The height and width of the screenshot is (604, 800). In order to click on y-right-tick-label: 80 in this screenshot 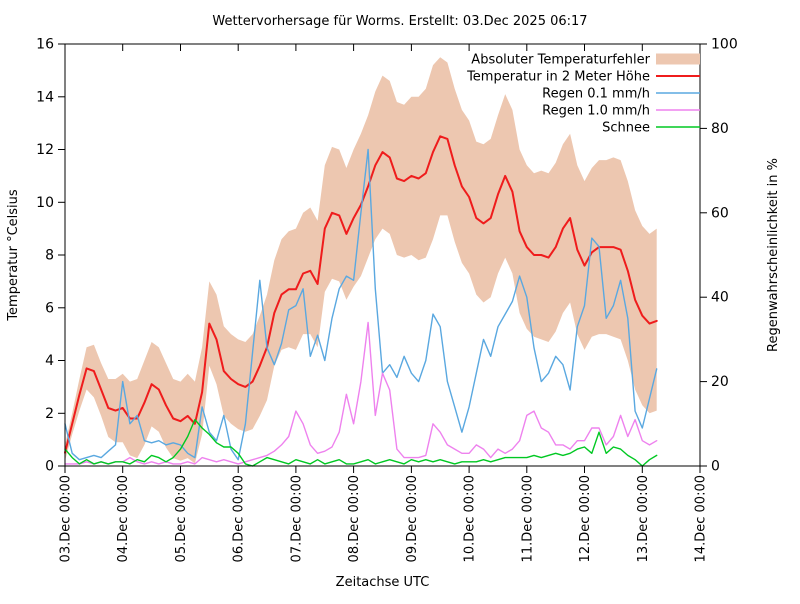, I will do `click(720, 129)`.